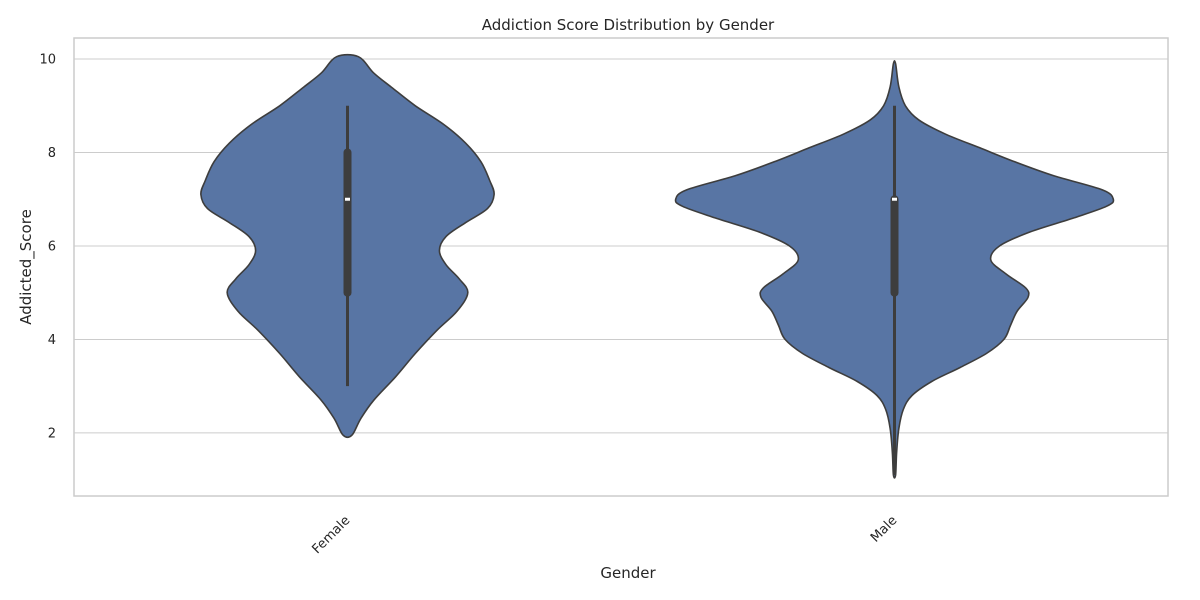 This screenshot has width=1200, height=600. What do you see at coordinates (26, 267) in the screenshot?
I see `y-axis-label: Addicted_Score` at bounding box center [26, 267].